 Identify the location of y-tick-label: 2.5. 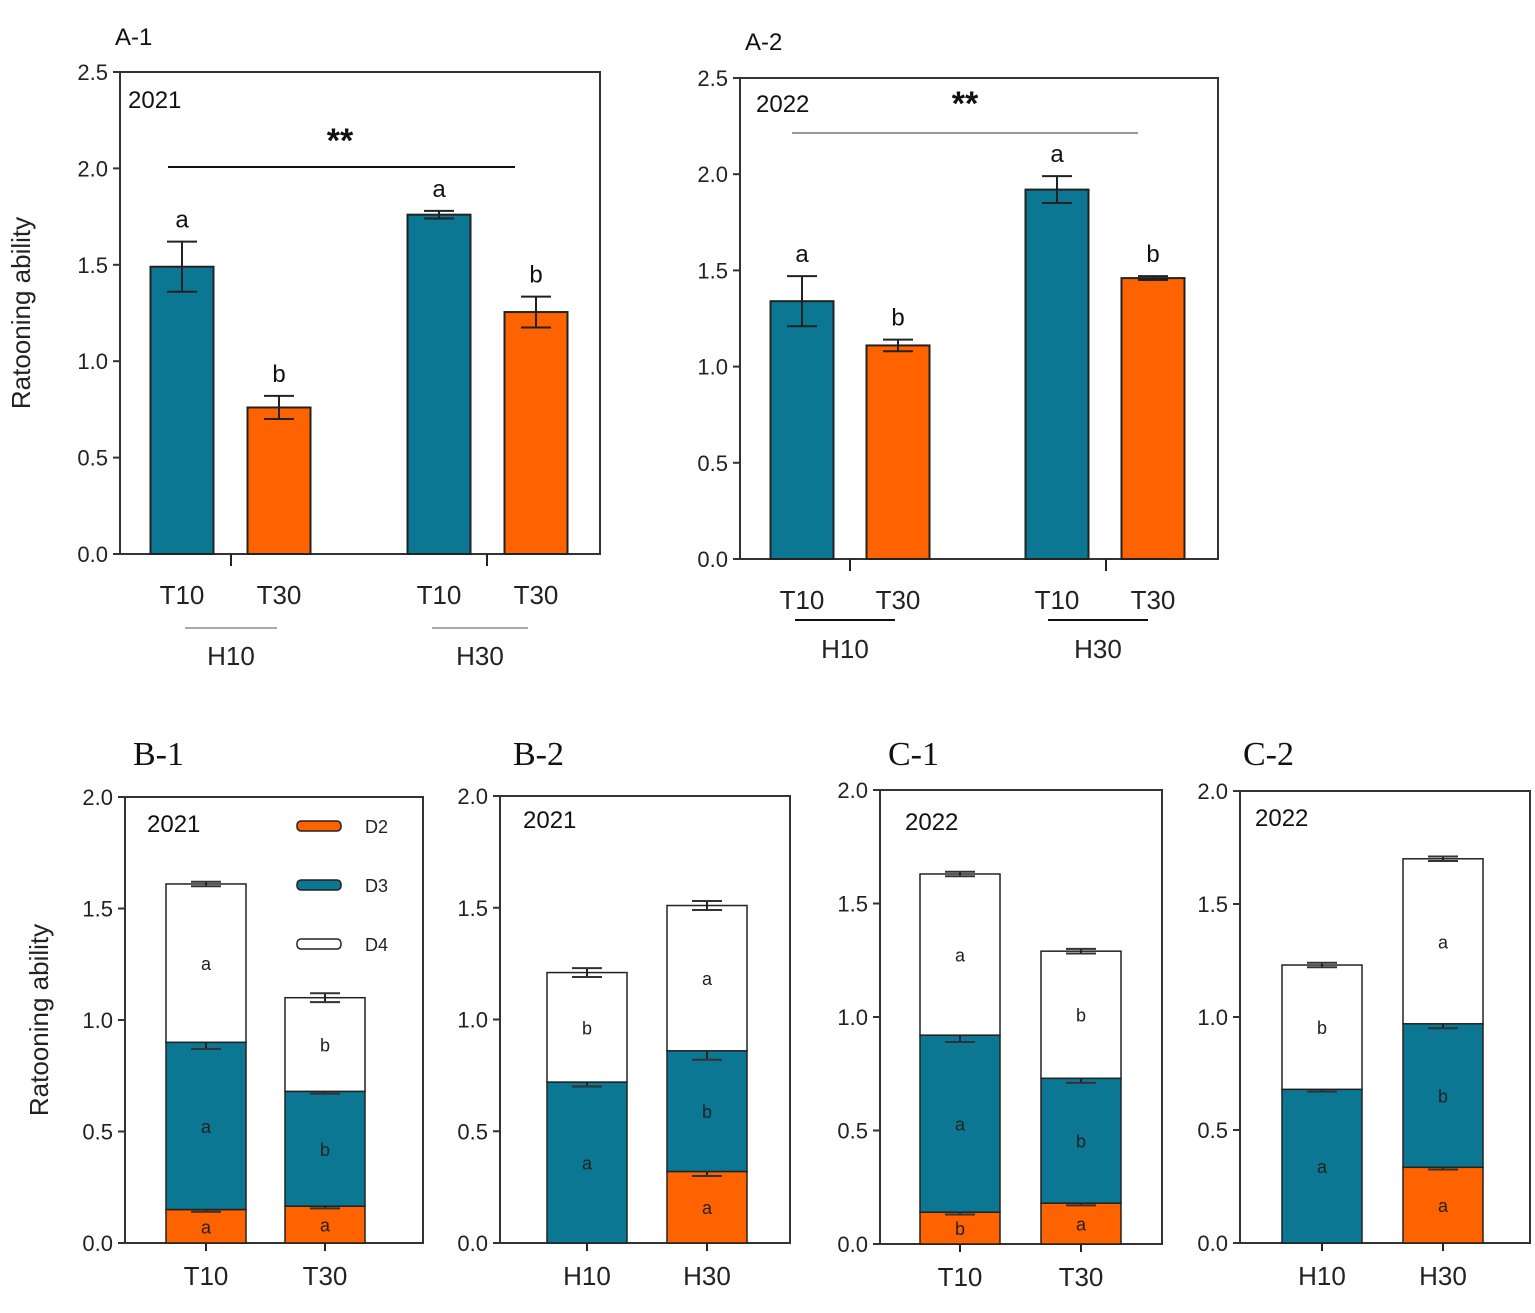
(712, 78).